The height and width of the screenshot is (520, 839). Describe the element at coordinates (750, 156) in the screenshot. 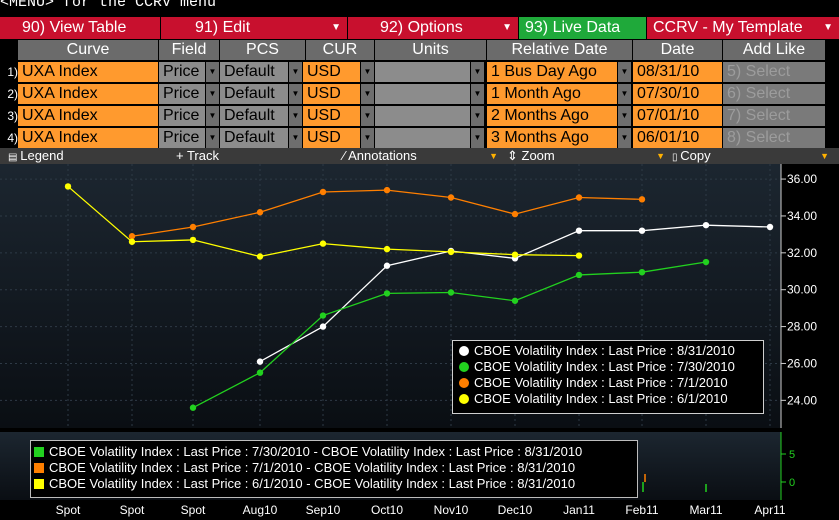

I see `copy-button: ▯ Copy ▼` at that location.